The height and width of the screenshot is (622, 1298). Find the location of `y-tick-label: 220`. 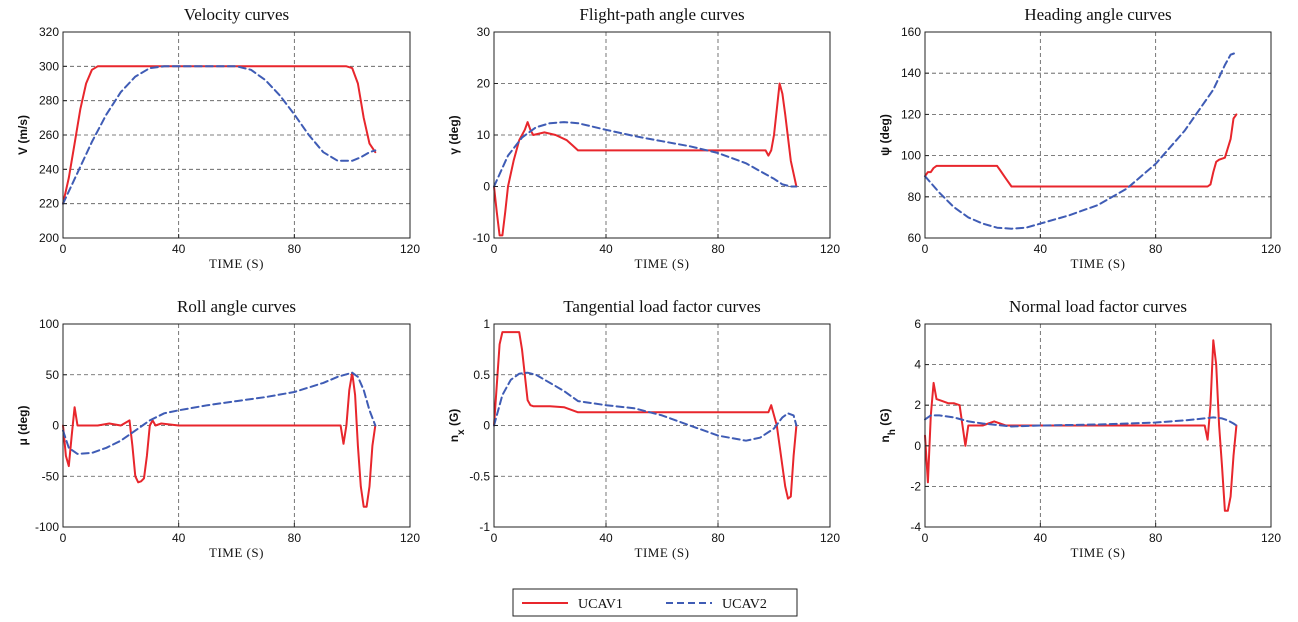

y-tick-label: 220 is located at coordinates (49, 204).